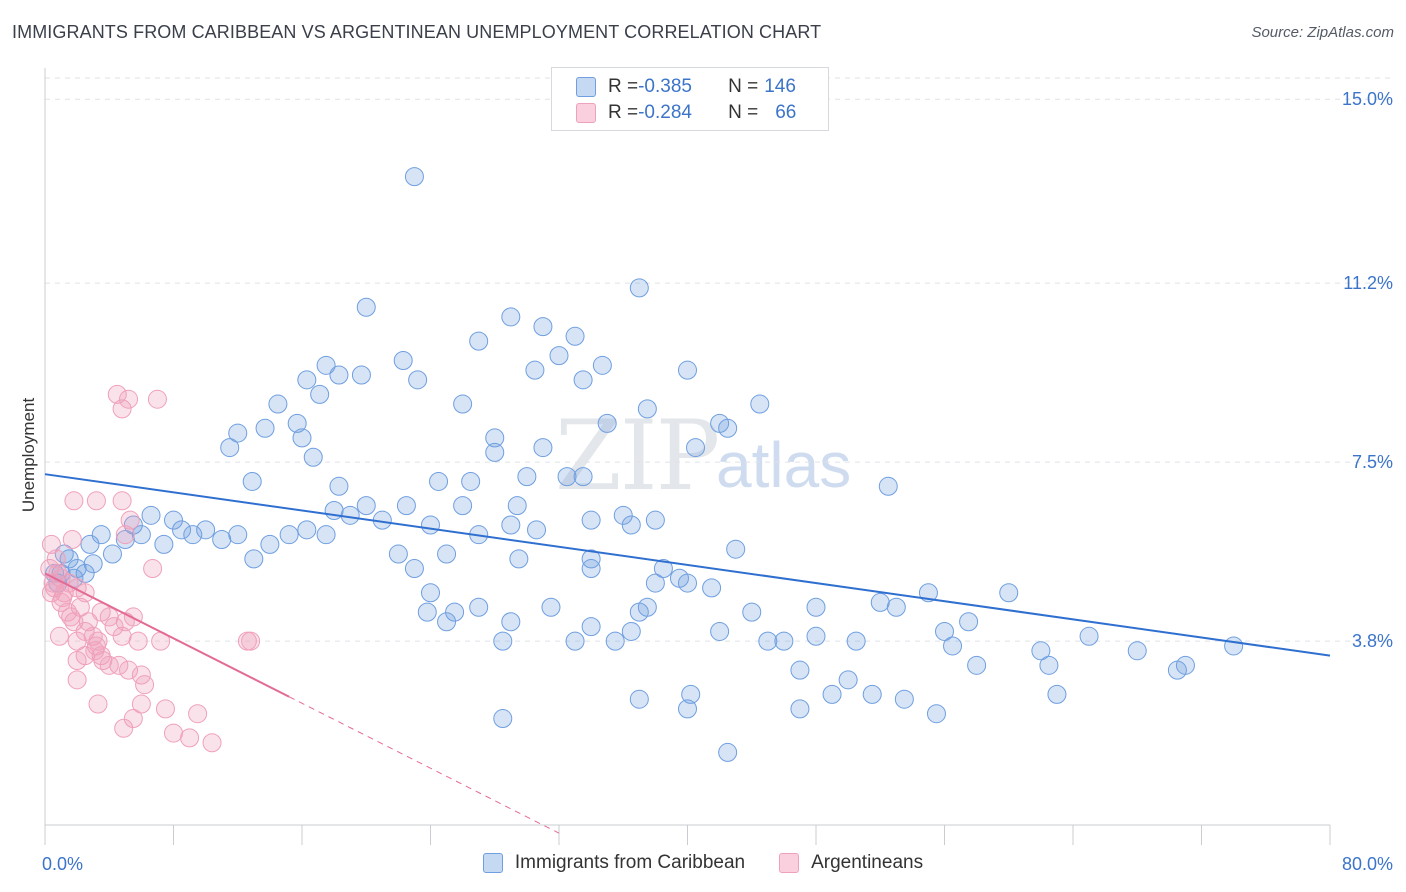 This screenshot has height=892, width=1406. I want to click on legend-row-argentineans: R = -0.284 N = 66, so click(686, 113).